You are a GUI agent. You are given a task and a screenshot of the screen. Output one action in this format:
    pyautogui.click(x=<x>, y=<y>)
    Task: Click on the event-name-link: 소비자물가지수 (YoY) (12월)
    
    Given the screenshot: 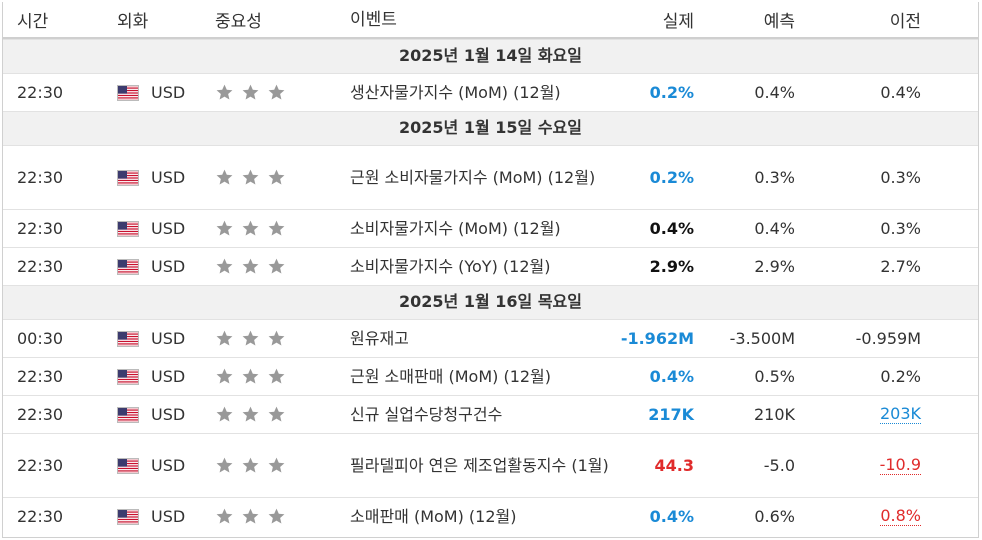 What is the action you would take?
    pyautogui.click(x=450, y=266)
    